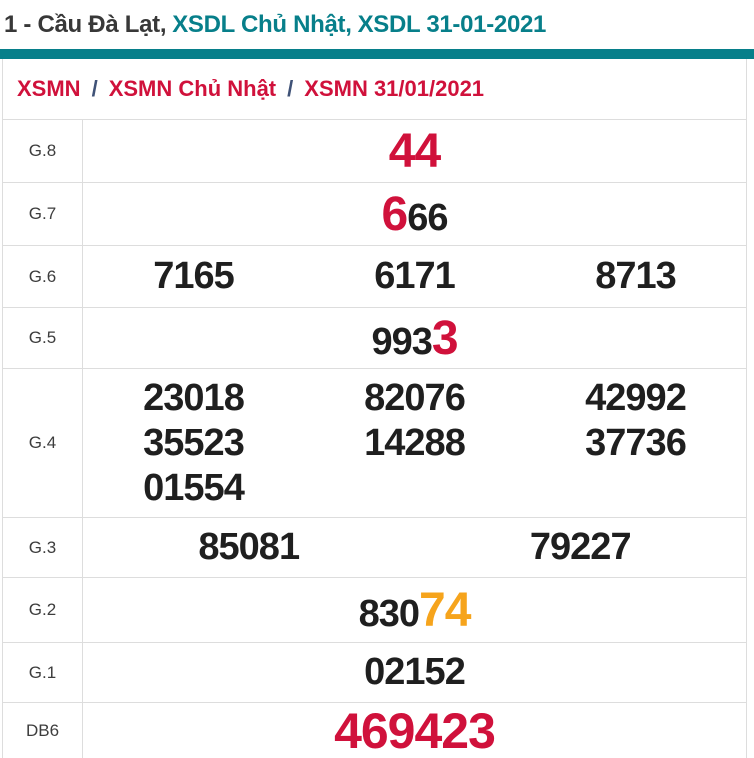 The width and height of the screenshot is (754, 758). What do you see at coordinates (445, 338) in the screenshot?
I see `prize-digit-segment: 3` at bounding box center [445, 338].